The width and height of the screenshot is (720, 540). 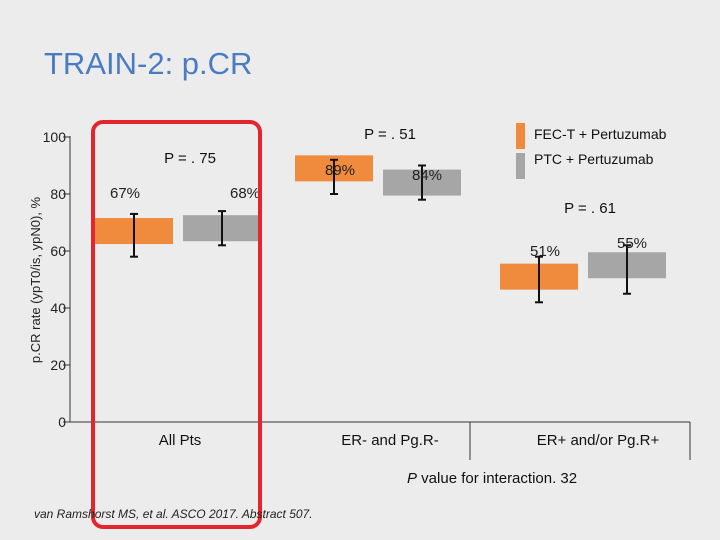 What do you see at coordinates (125, 193) in the screenshot?
I see `value-label-0-0: 67%` at bounding box center [125, 193].